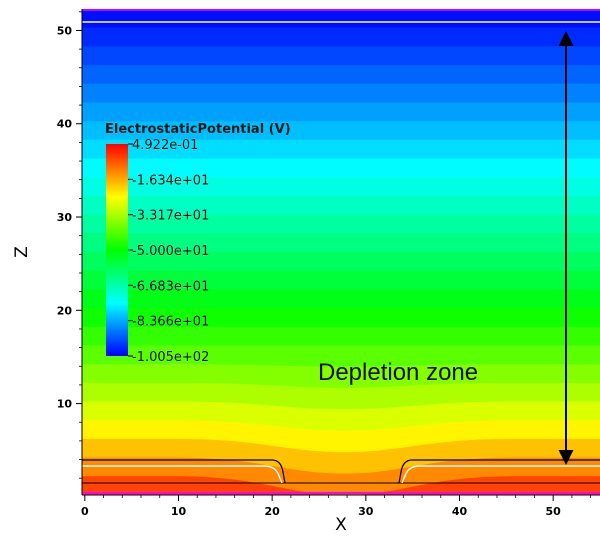 Image resolution: width=600 pixels, height=536 pixels. Describe the element at coordinates (65, 30) in the screenshot. I see `y-tick-label: 50` at that location.